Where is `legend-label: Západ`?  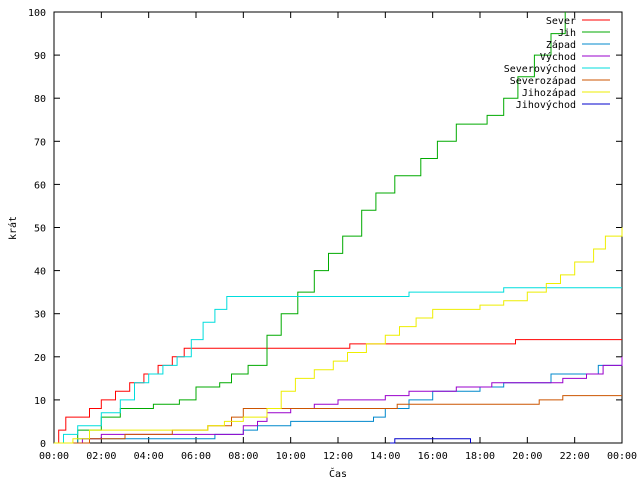 legend-label: Západ is located at coordinates (561, 45).